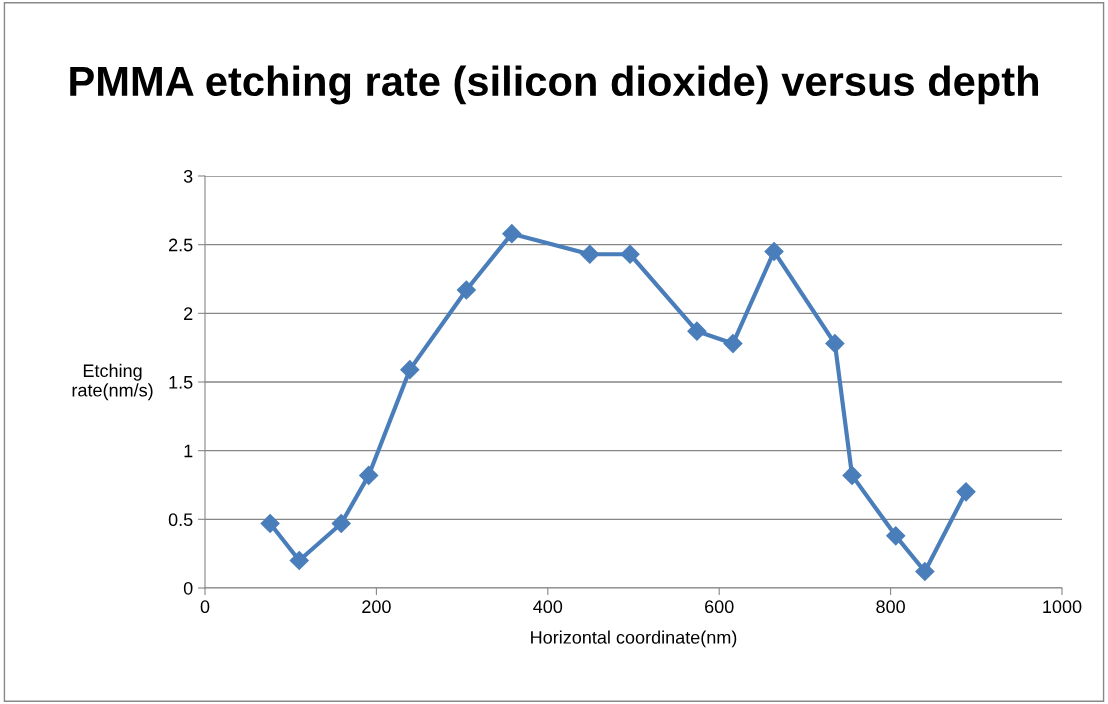 The width and height of the screenshot is (1108, 704). Describe the element at coordinates (205, 607) in the screenshot. I see `x-tick-label: 0` at that location.